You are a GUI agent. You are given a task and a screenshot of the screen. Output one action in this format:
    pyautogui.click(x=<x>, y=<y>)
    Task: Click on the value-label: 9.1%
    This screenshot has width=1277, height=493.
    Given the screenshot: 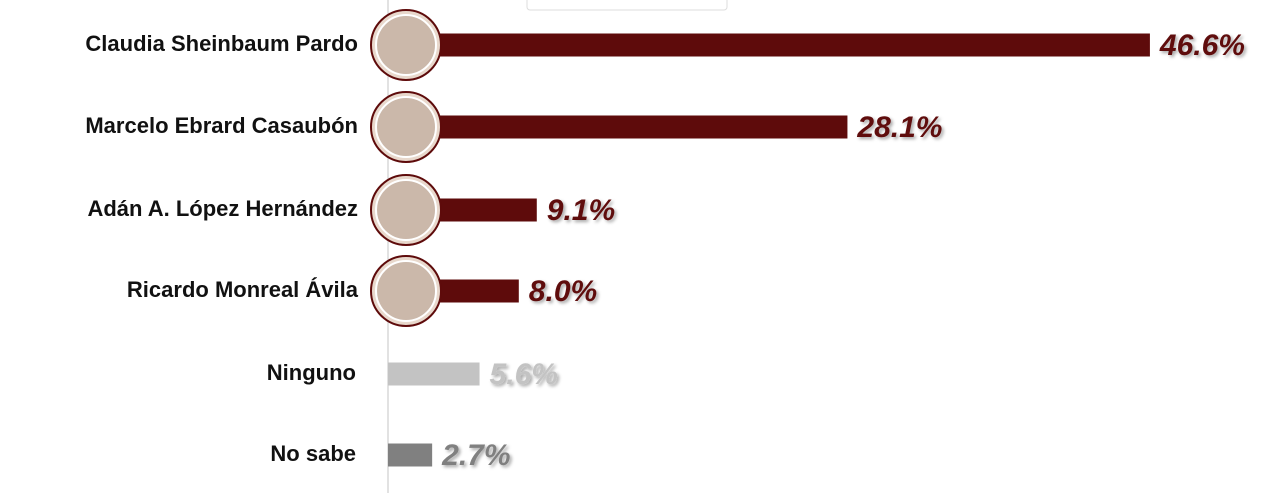 What is the action you would take?
    pyautogui.click(x=581, y=210)
    